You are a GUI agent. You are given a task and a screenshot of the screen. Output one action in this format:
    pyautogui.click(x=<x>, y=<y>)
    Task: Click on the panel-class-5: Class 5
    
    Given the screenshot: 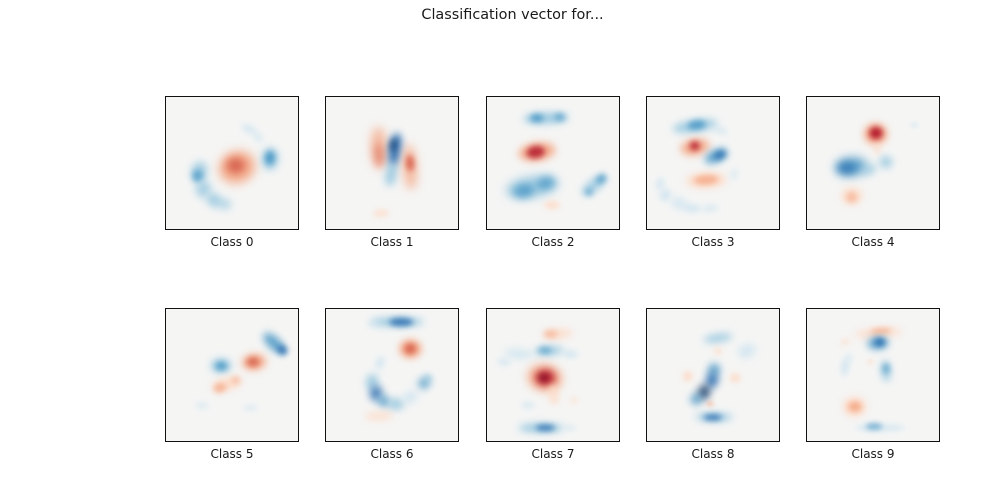 What is the action you would take?
    pyautogui.click(x=232, y=384)
    